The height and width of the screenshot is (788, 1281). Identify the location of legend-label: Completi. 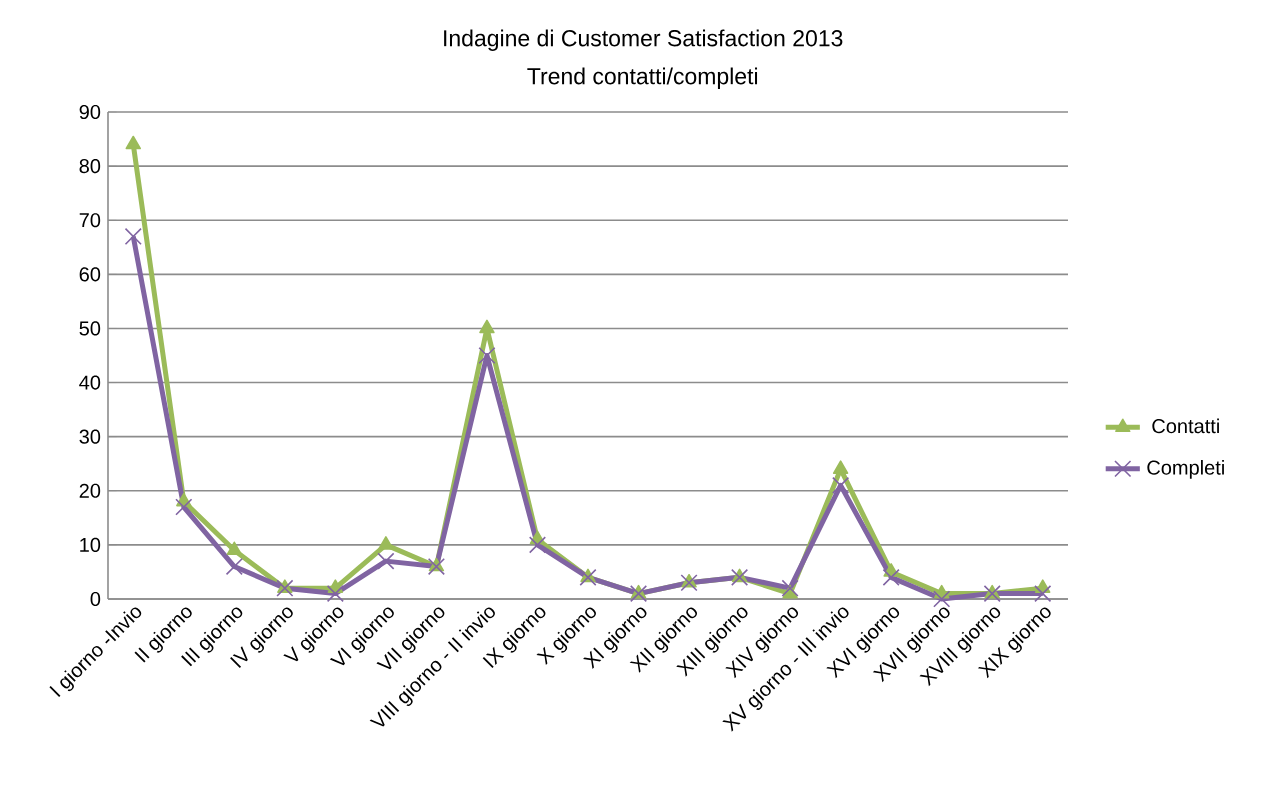
(1185, 469).